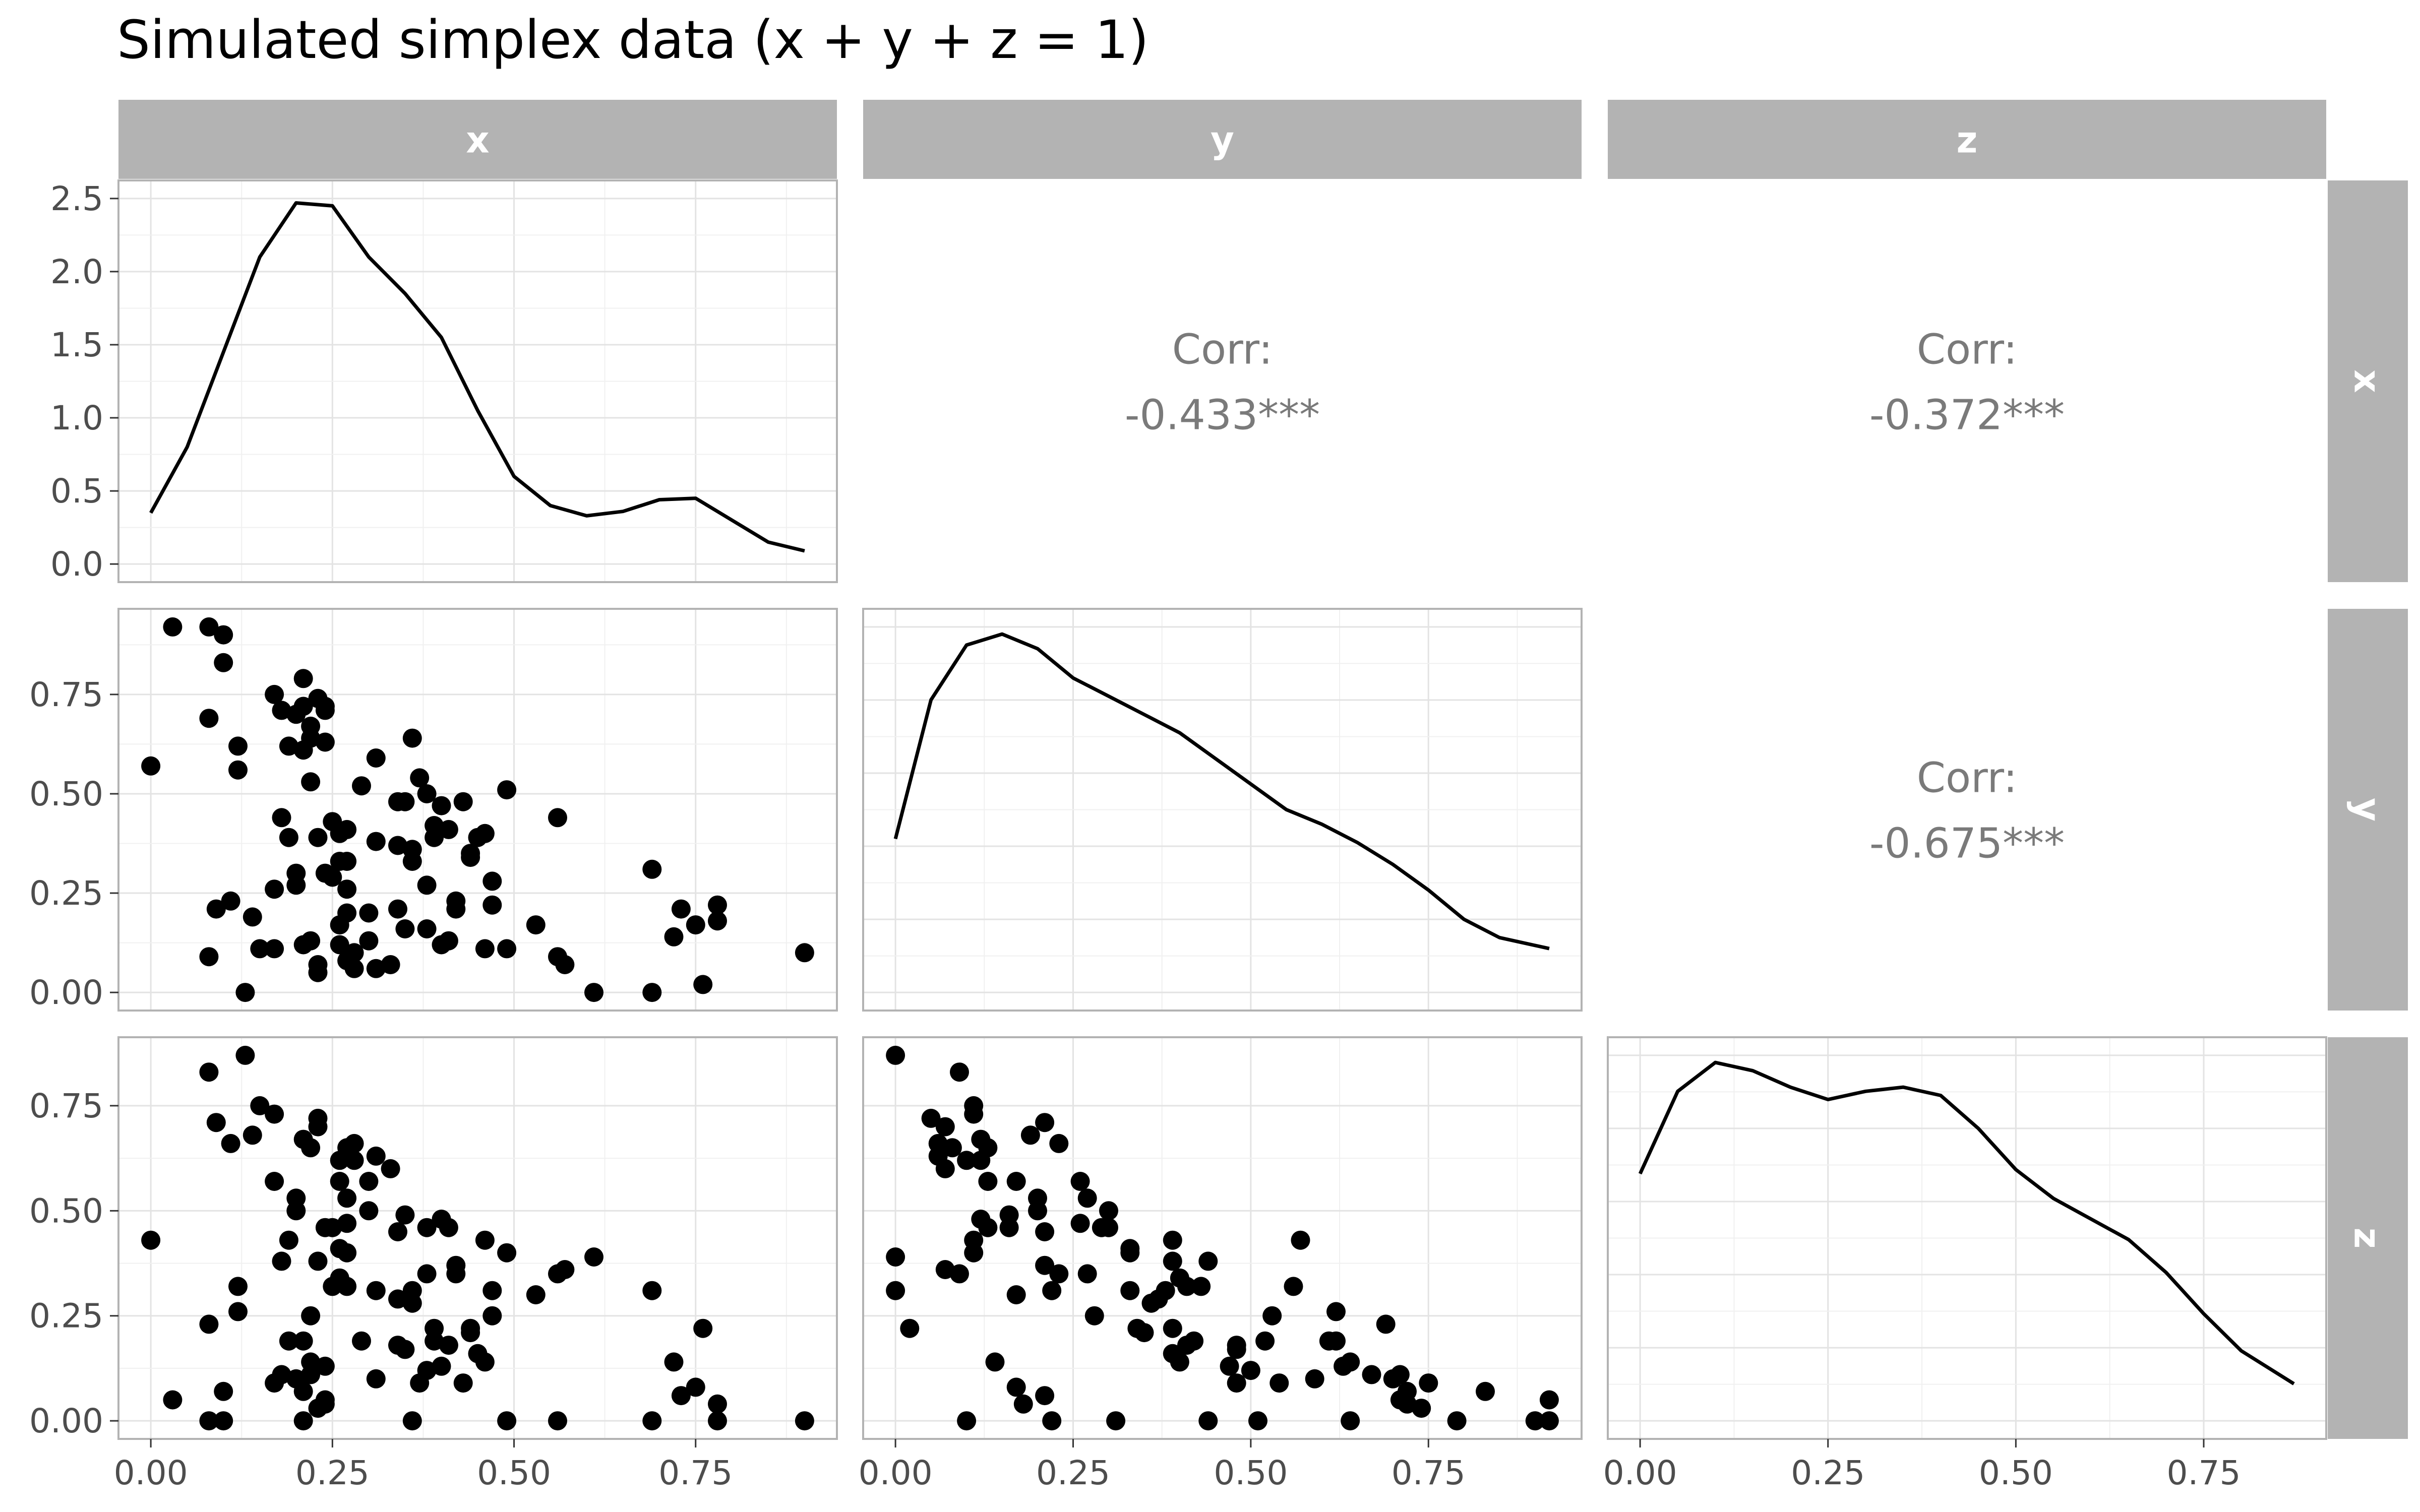 The width and height of the screenshot is (2420, 1512). What do you see at coordinates (76, 564) in the screenshot?
I see `y-tick-label: 0.0` at bounding box center [76, 564].